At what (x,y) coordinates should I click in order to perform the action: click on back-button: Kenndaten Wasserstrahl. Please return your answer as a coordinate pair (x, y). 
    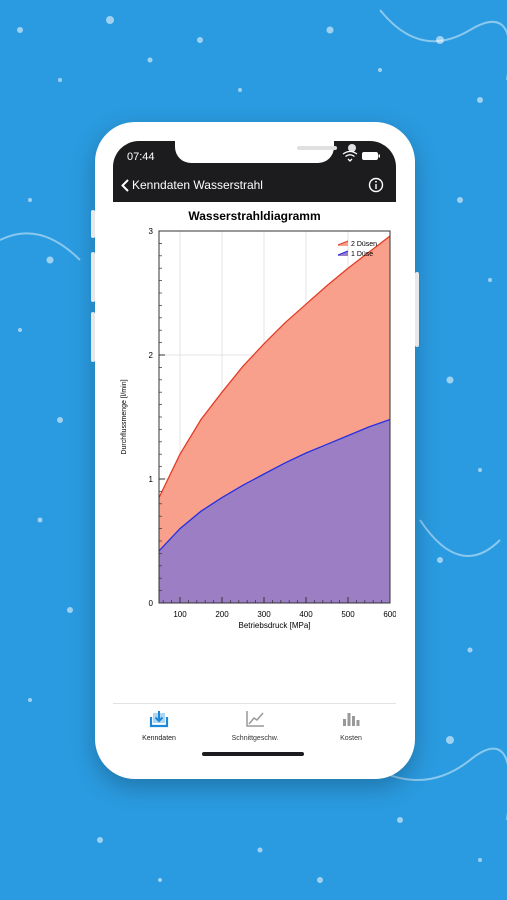
    Looking at the image, I should click on (192, 185).